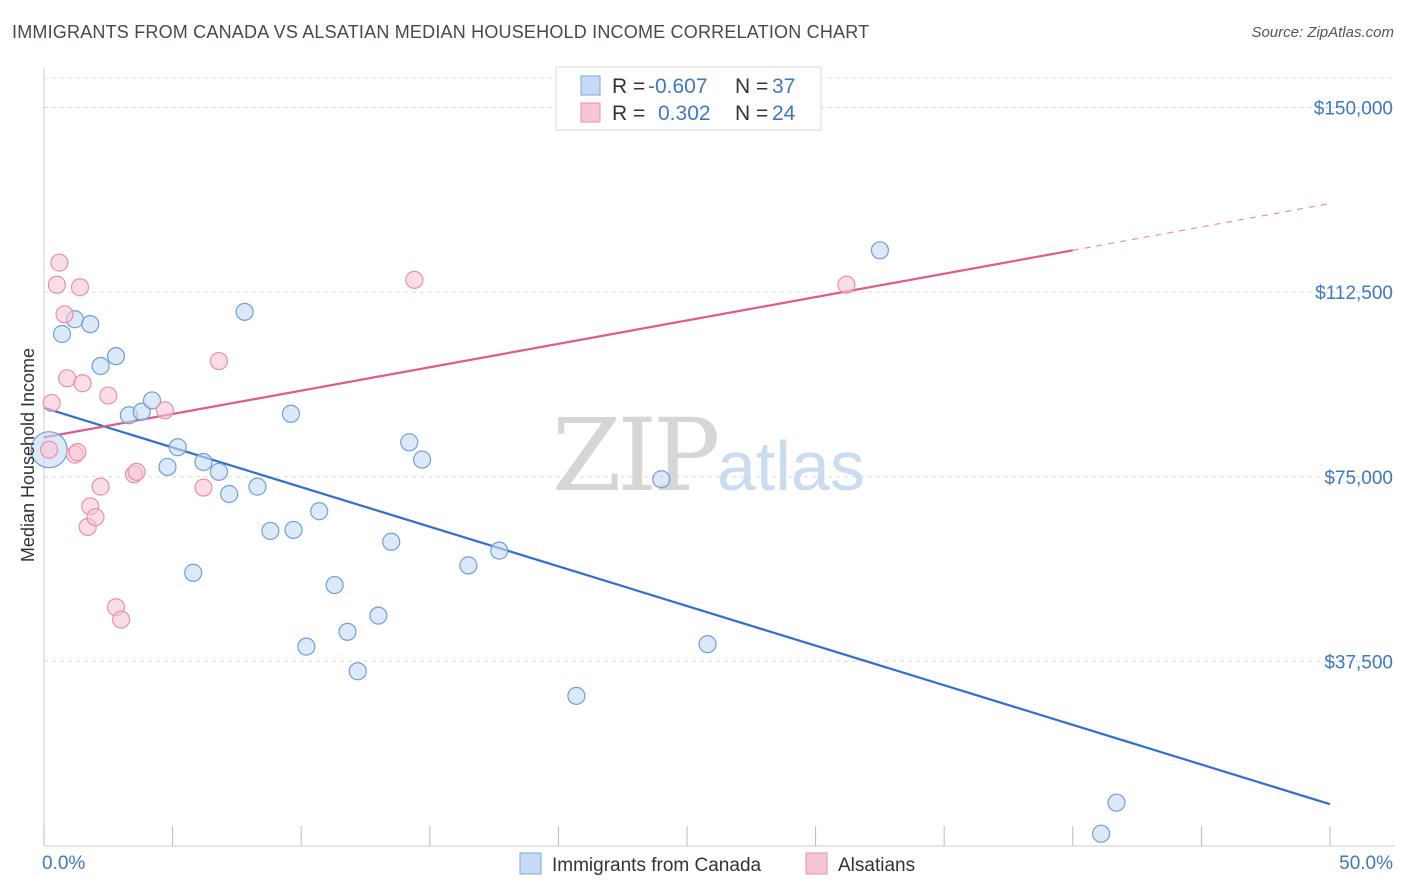 This screenshot has height=892, width=1406. Describe the element at coordinates (876, 865) in the screenshot. I see `legend-label-alsatians: Alsatians` at that location.